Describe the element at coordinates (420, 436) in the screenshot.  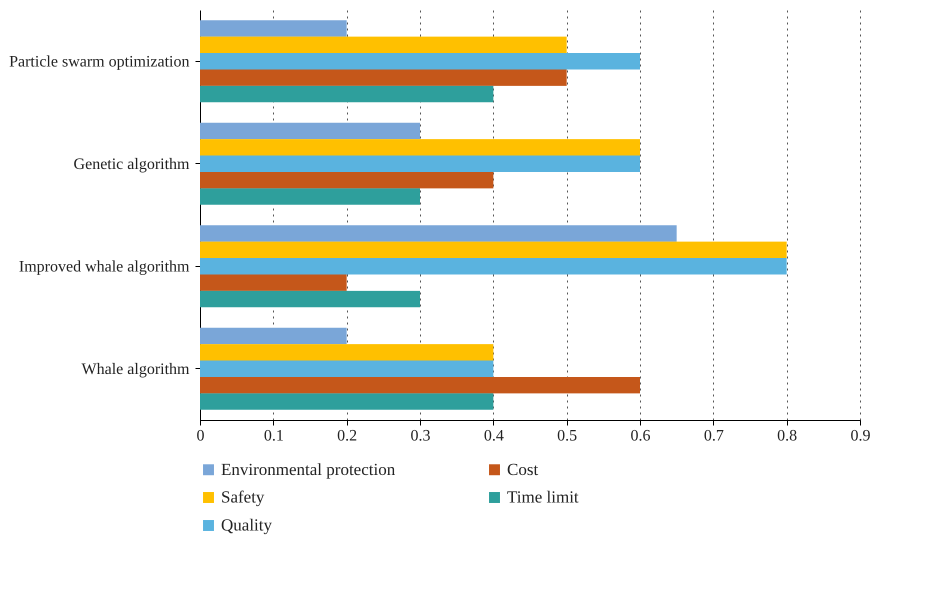
I see `x-tick-label: 0.3` at that location.